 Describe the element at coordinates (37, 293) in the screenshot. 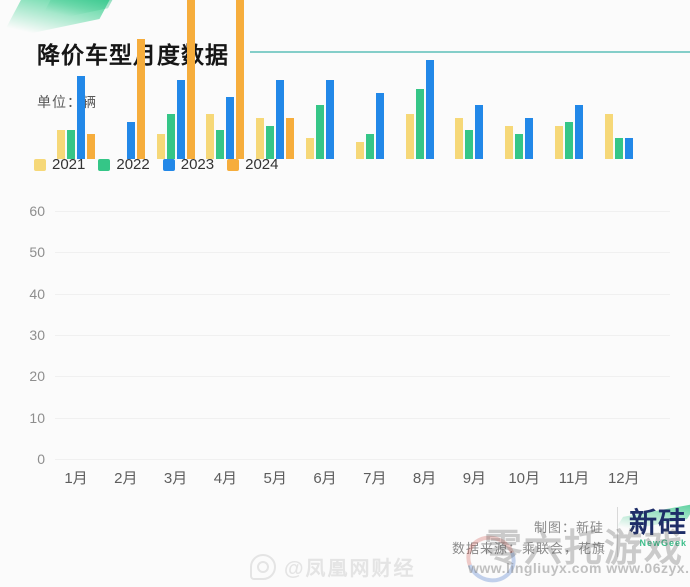

I see `y-axis-tick-label: 40` at that location.